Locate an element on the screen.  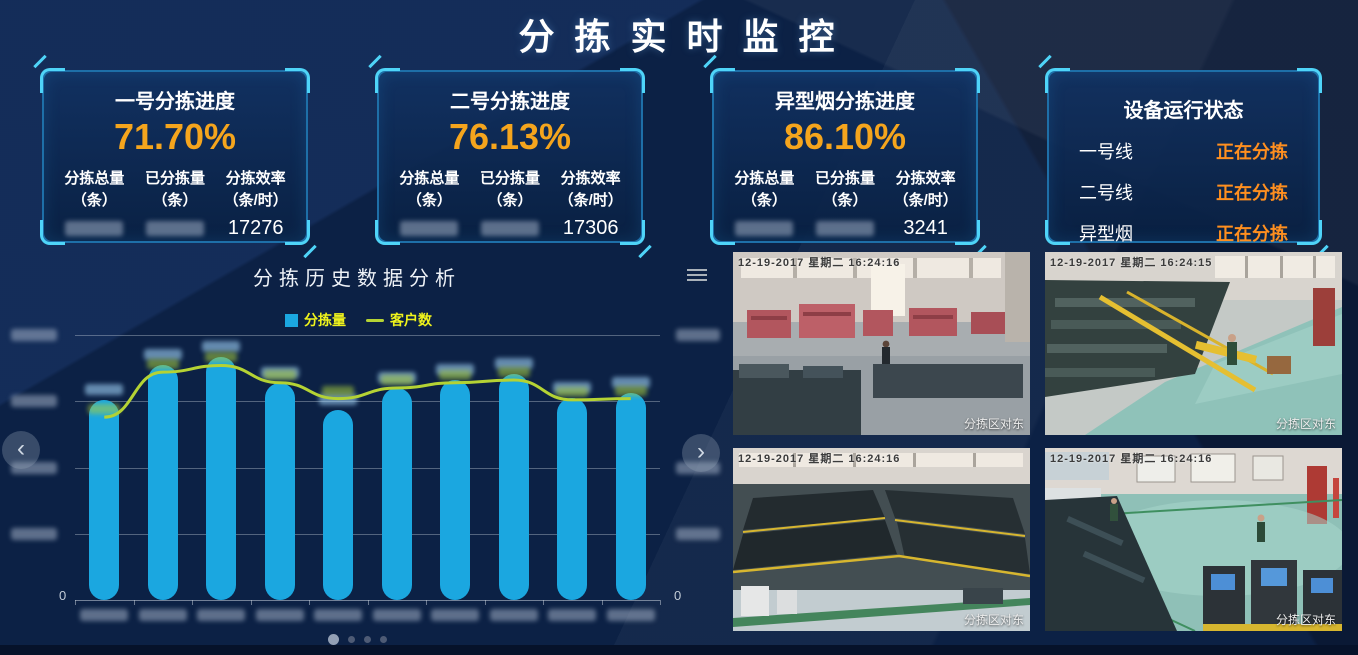
metric-value: 17276 is located at coordinates (255, 227).